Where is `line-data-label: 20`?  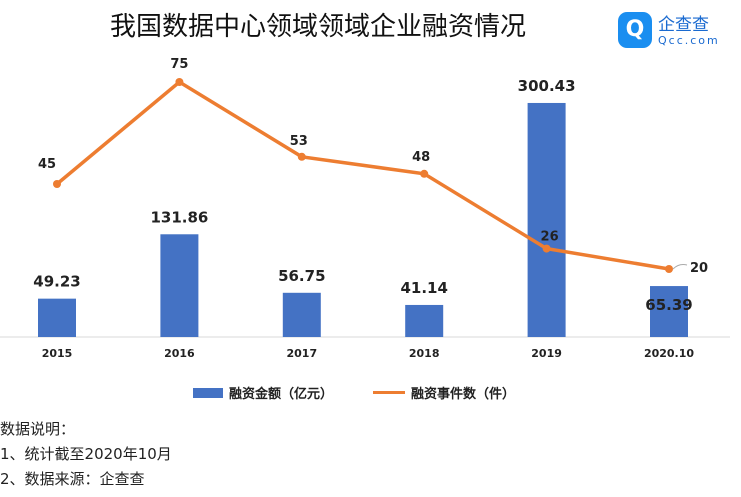 line-data-label: 20 is located at coordinates (699, 268).